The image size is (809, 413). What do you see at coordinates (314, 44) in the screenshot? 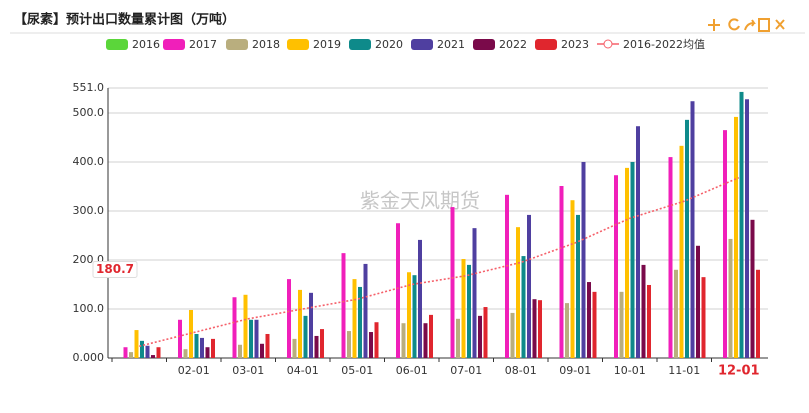
I see `legend-item: 2019` at bounding box center [314, 44].